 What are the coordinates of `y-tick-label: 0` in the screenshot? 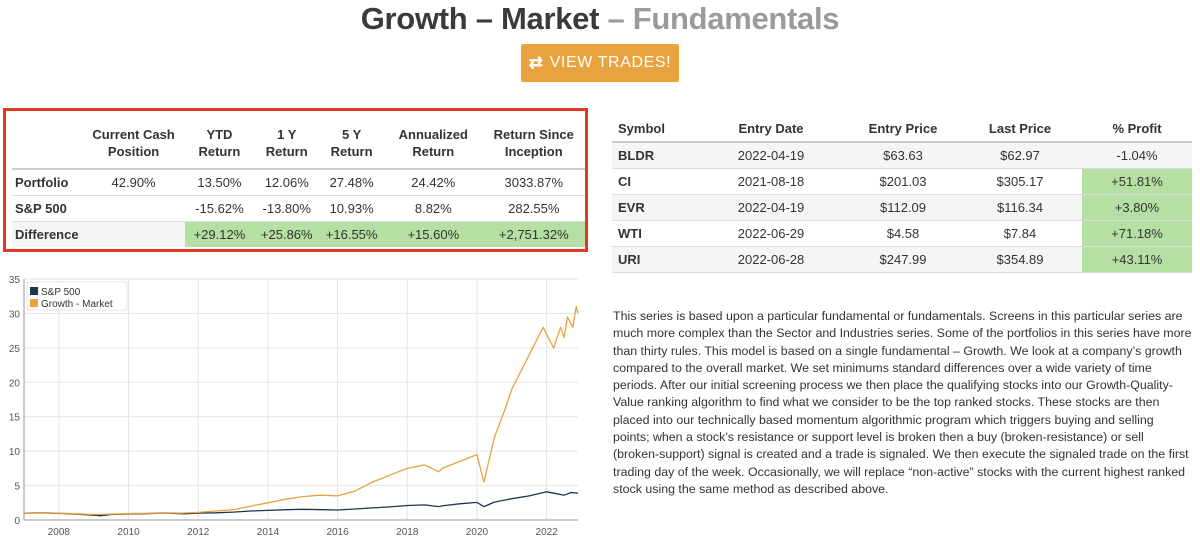 It's located at (17, 521).